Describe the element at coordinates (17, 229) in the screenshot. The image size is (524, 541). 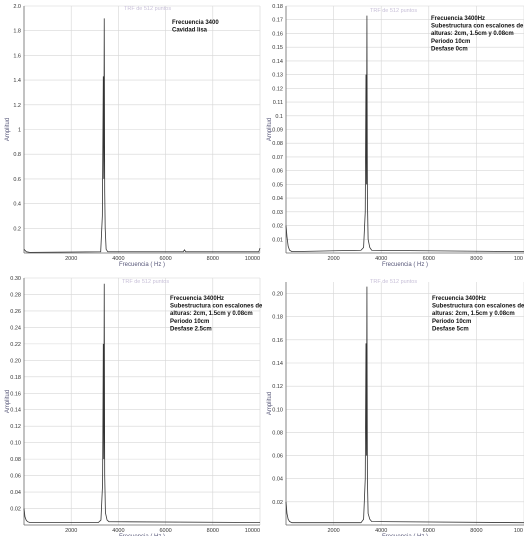
I see `y-tick-label: 0.2` at that location.